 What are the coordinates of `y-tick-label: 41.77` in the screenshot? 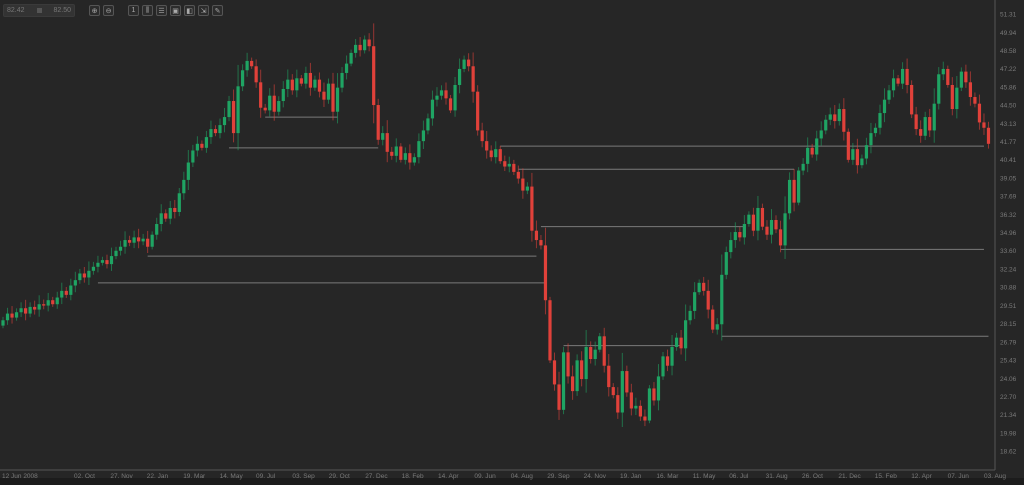 It's located at (1008, 142).